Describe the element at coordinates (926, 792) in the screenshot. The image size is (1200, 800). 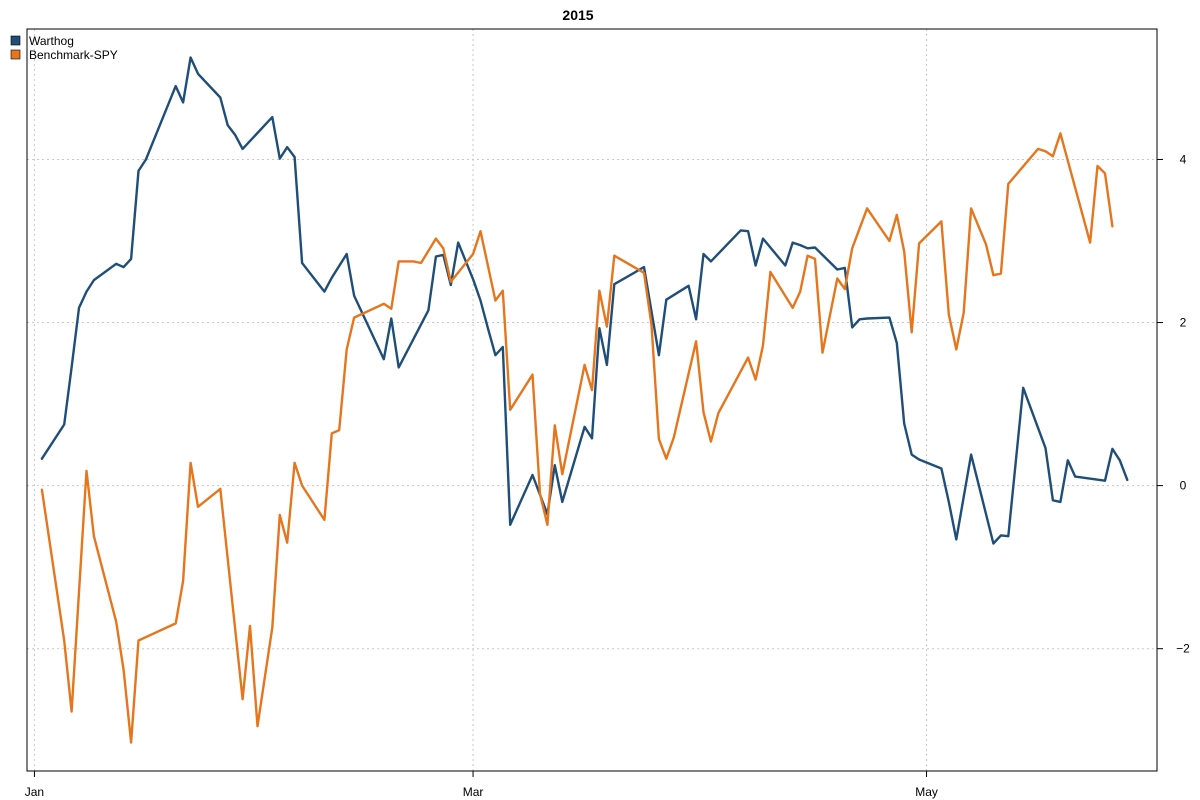
I see `x-tick-label: May` at that location.